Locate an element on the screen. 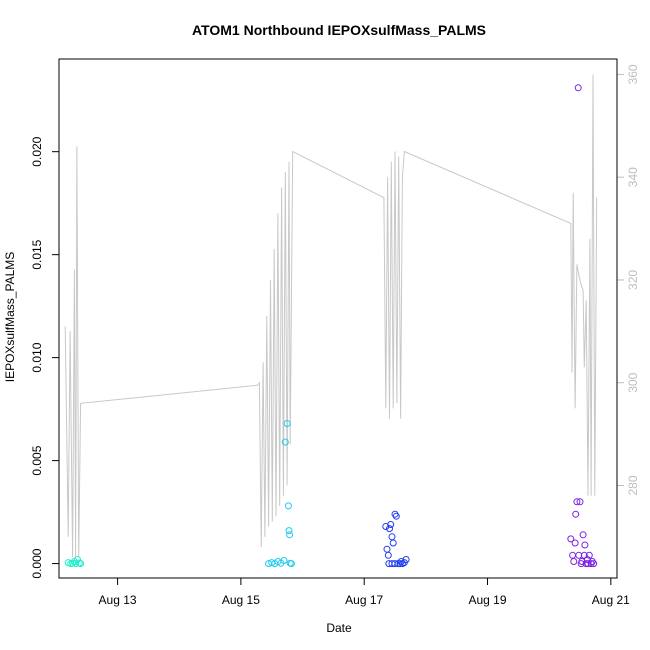 The image size is (650, 650). y-tick-label: 0.000 is located at coordinates (37, 563).